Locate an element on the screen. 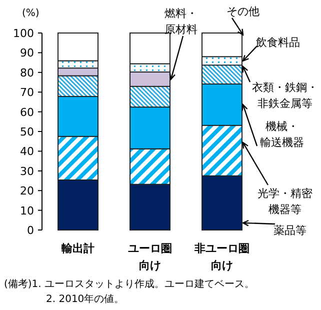 The width and height of the screenshot is (321, 310). y-tick-label: 60 is located at coordinates (27, 112).